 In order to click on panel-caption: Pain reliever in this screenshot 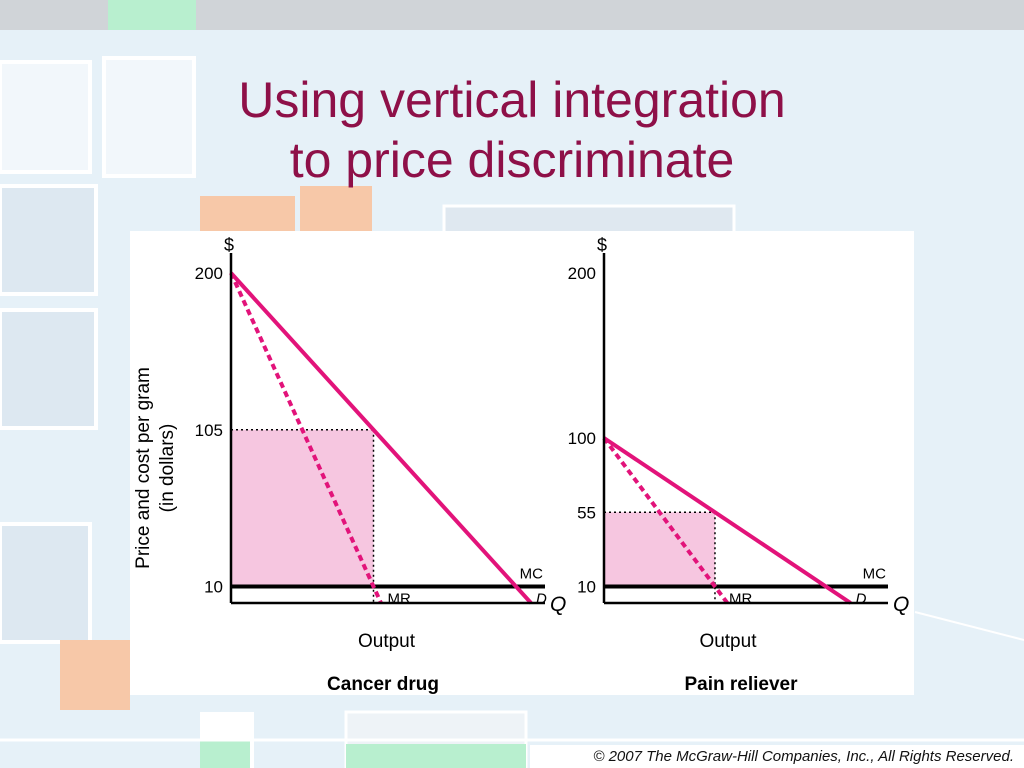, I will do `click(741, 684)`.